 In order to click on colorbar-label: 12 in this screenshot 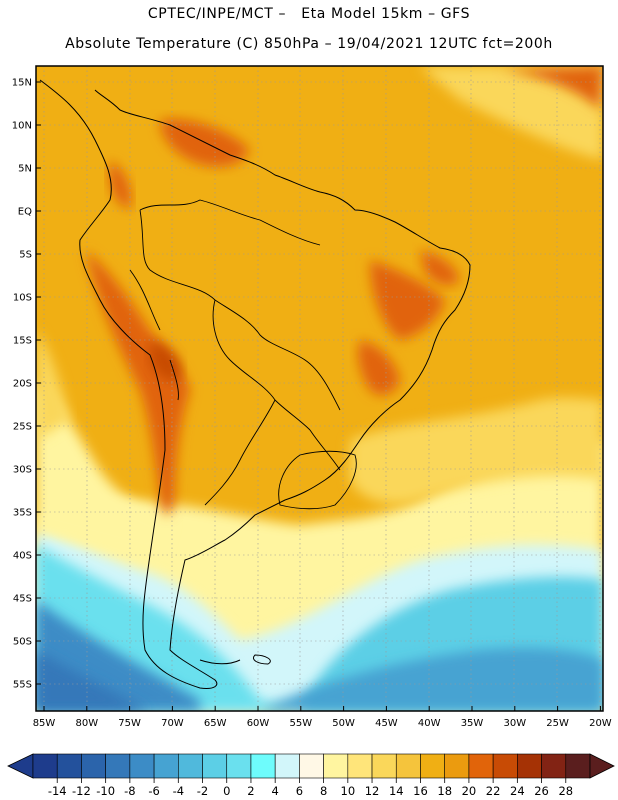, I will do `click(372, 791)`.